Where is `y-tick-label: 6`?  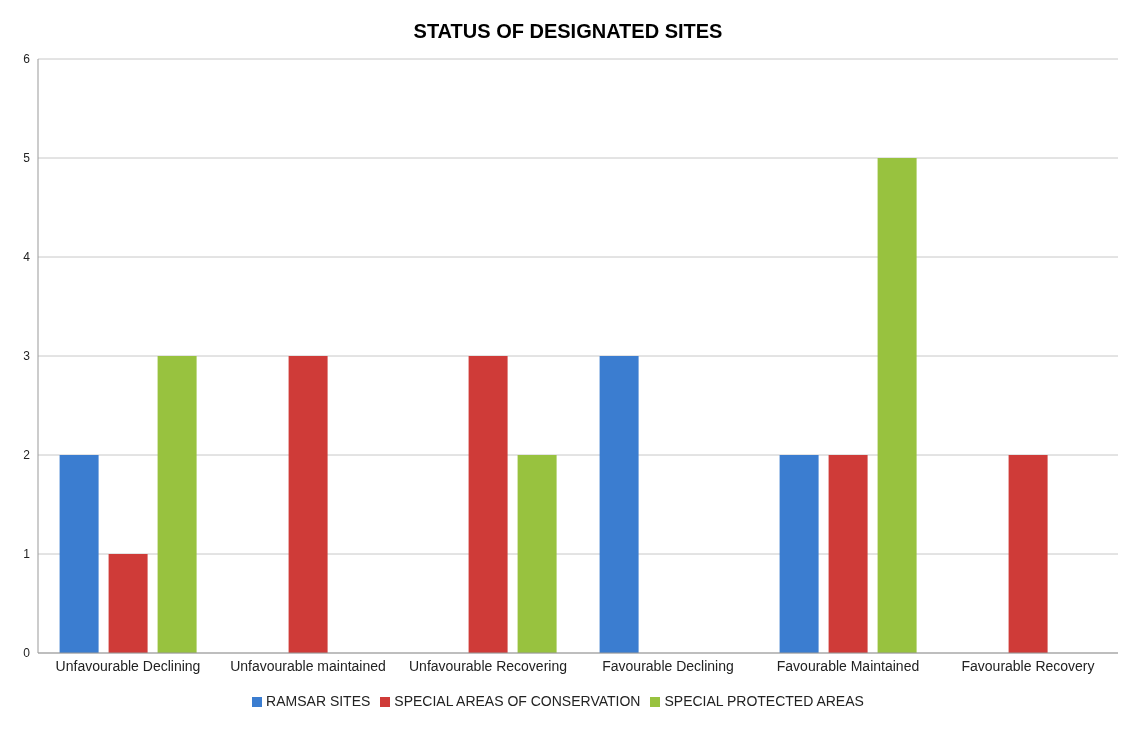 y-tick-label: 6 is located at coordinates (27, 59).